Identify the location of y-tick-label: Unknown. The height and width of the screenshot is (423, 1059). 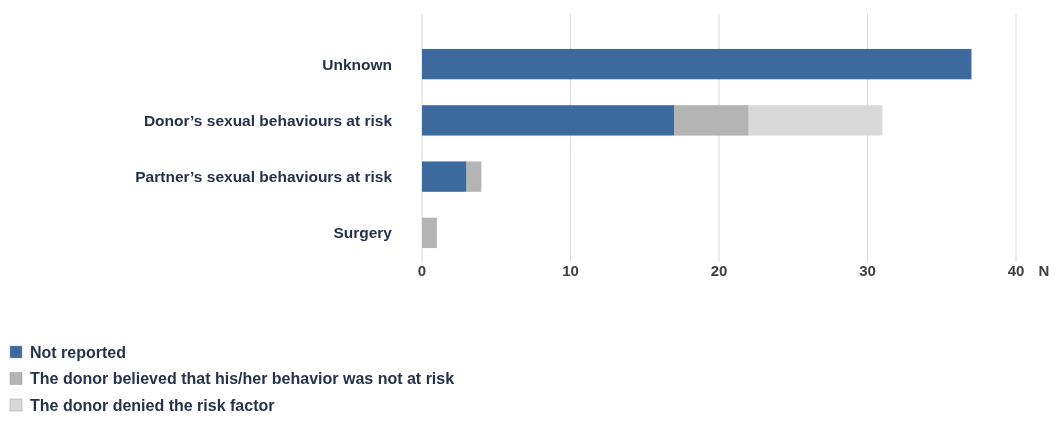
(357, 64).